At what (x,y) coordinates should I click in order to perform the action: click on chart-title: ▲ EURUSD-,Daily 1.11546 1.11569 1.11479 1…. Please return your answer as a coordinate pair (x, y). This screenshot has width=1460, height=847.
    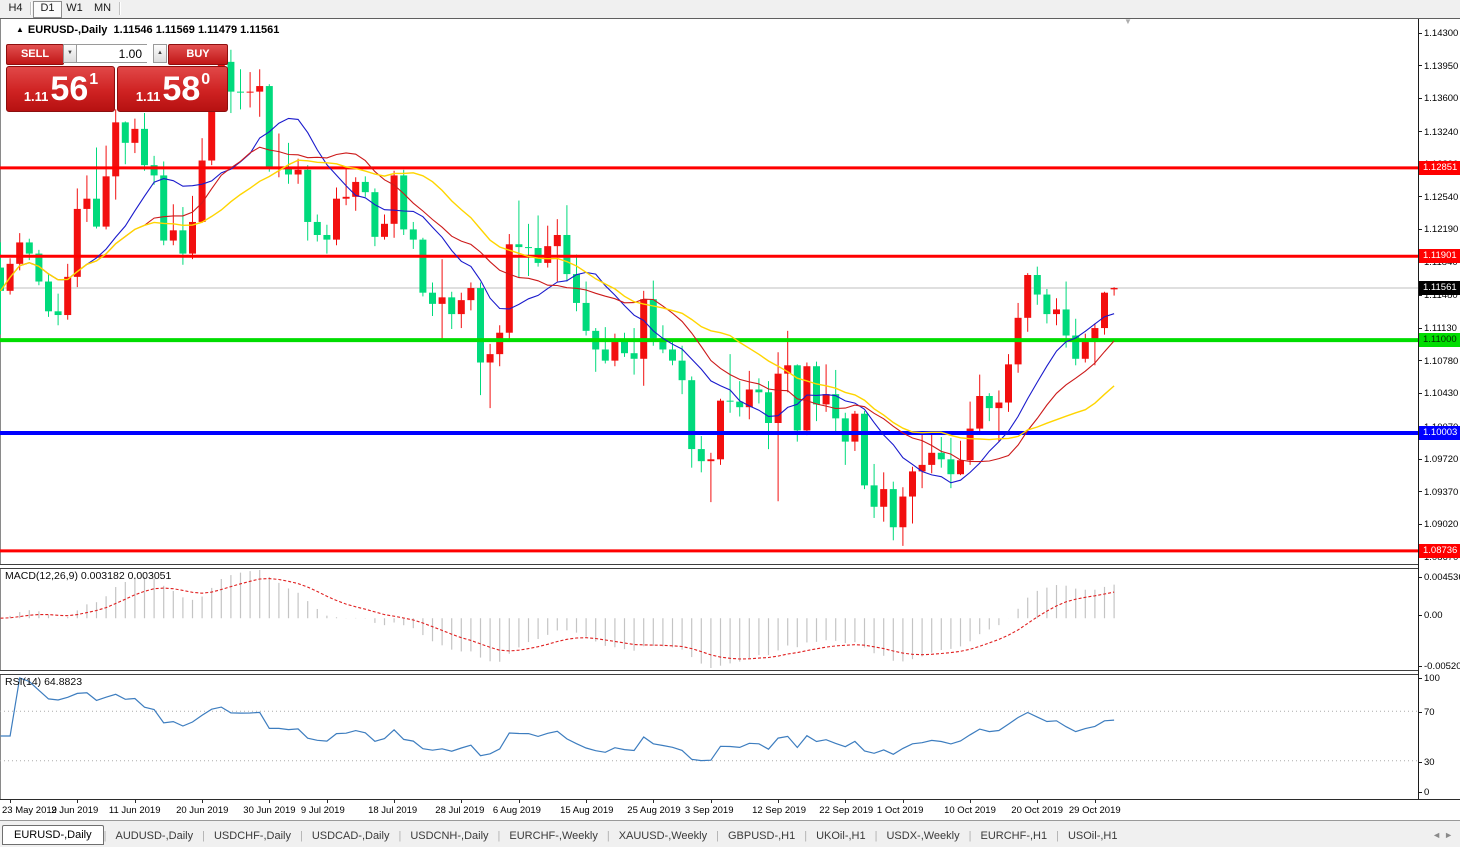
    Looking at the image, I should click on (147, 30).